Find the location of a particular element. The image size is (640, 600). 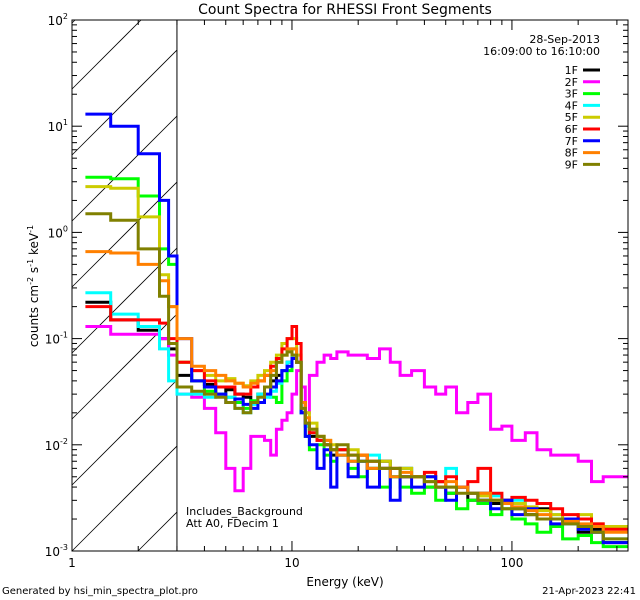

legend-label-2F: 2F is located at coordinates (571, 82).